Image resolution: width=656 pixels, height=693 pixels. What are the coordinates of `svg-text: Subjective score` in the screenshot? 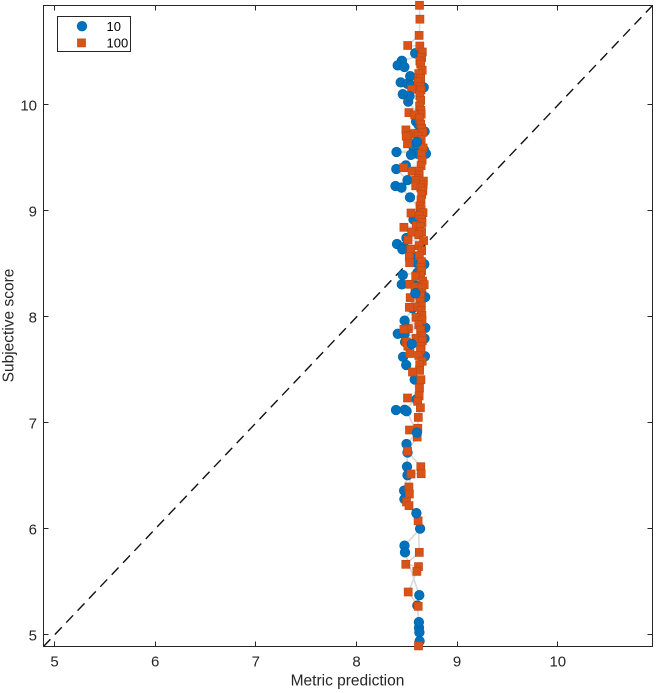 It's located at (9, 326).